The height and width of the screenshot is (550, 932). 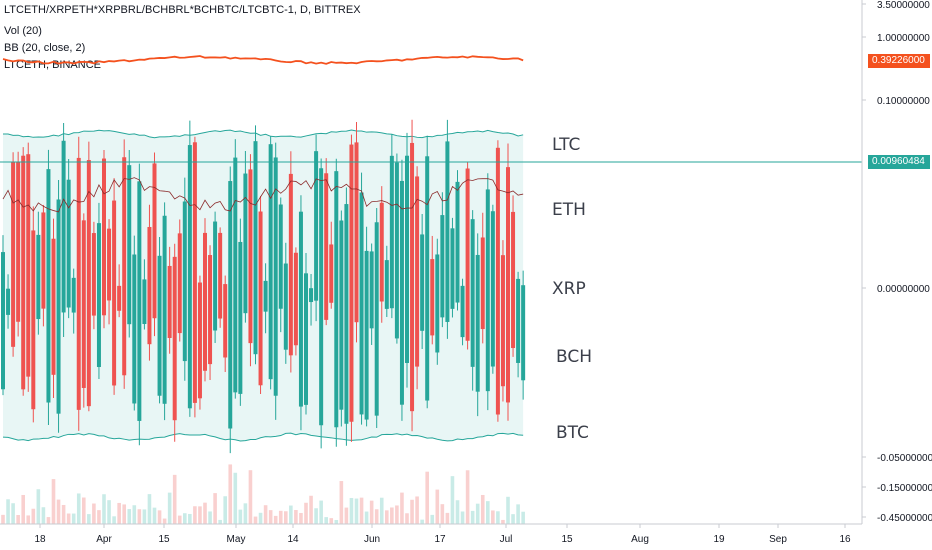 I want to click on annotation-ltc: LTC, so click(x=566, y=145).